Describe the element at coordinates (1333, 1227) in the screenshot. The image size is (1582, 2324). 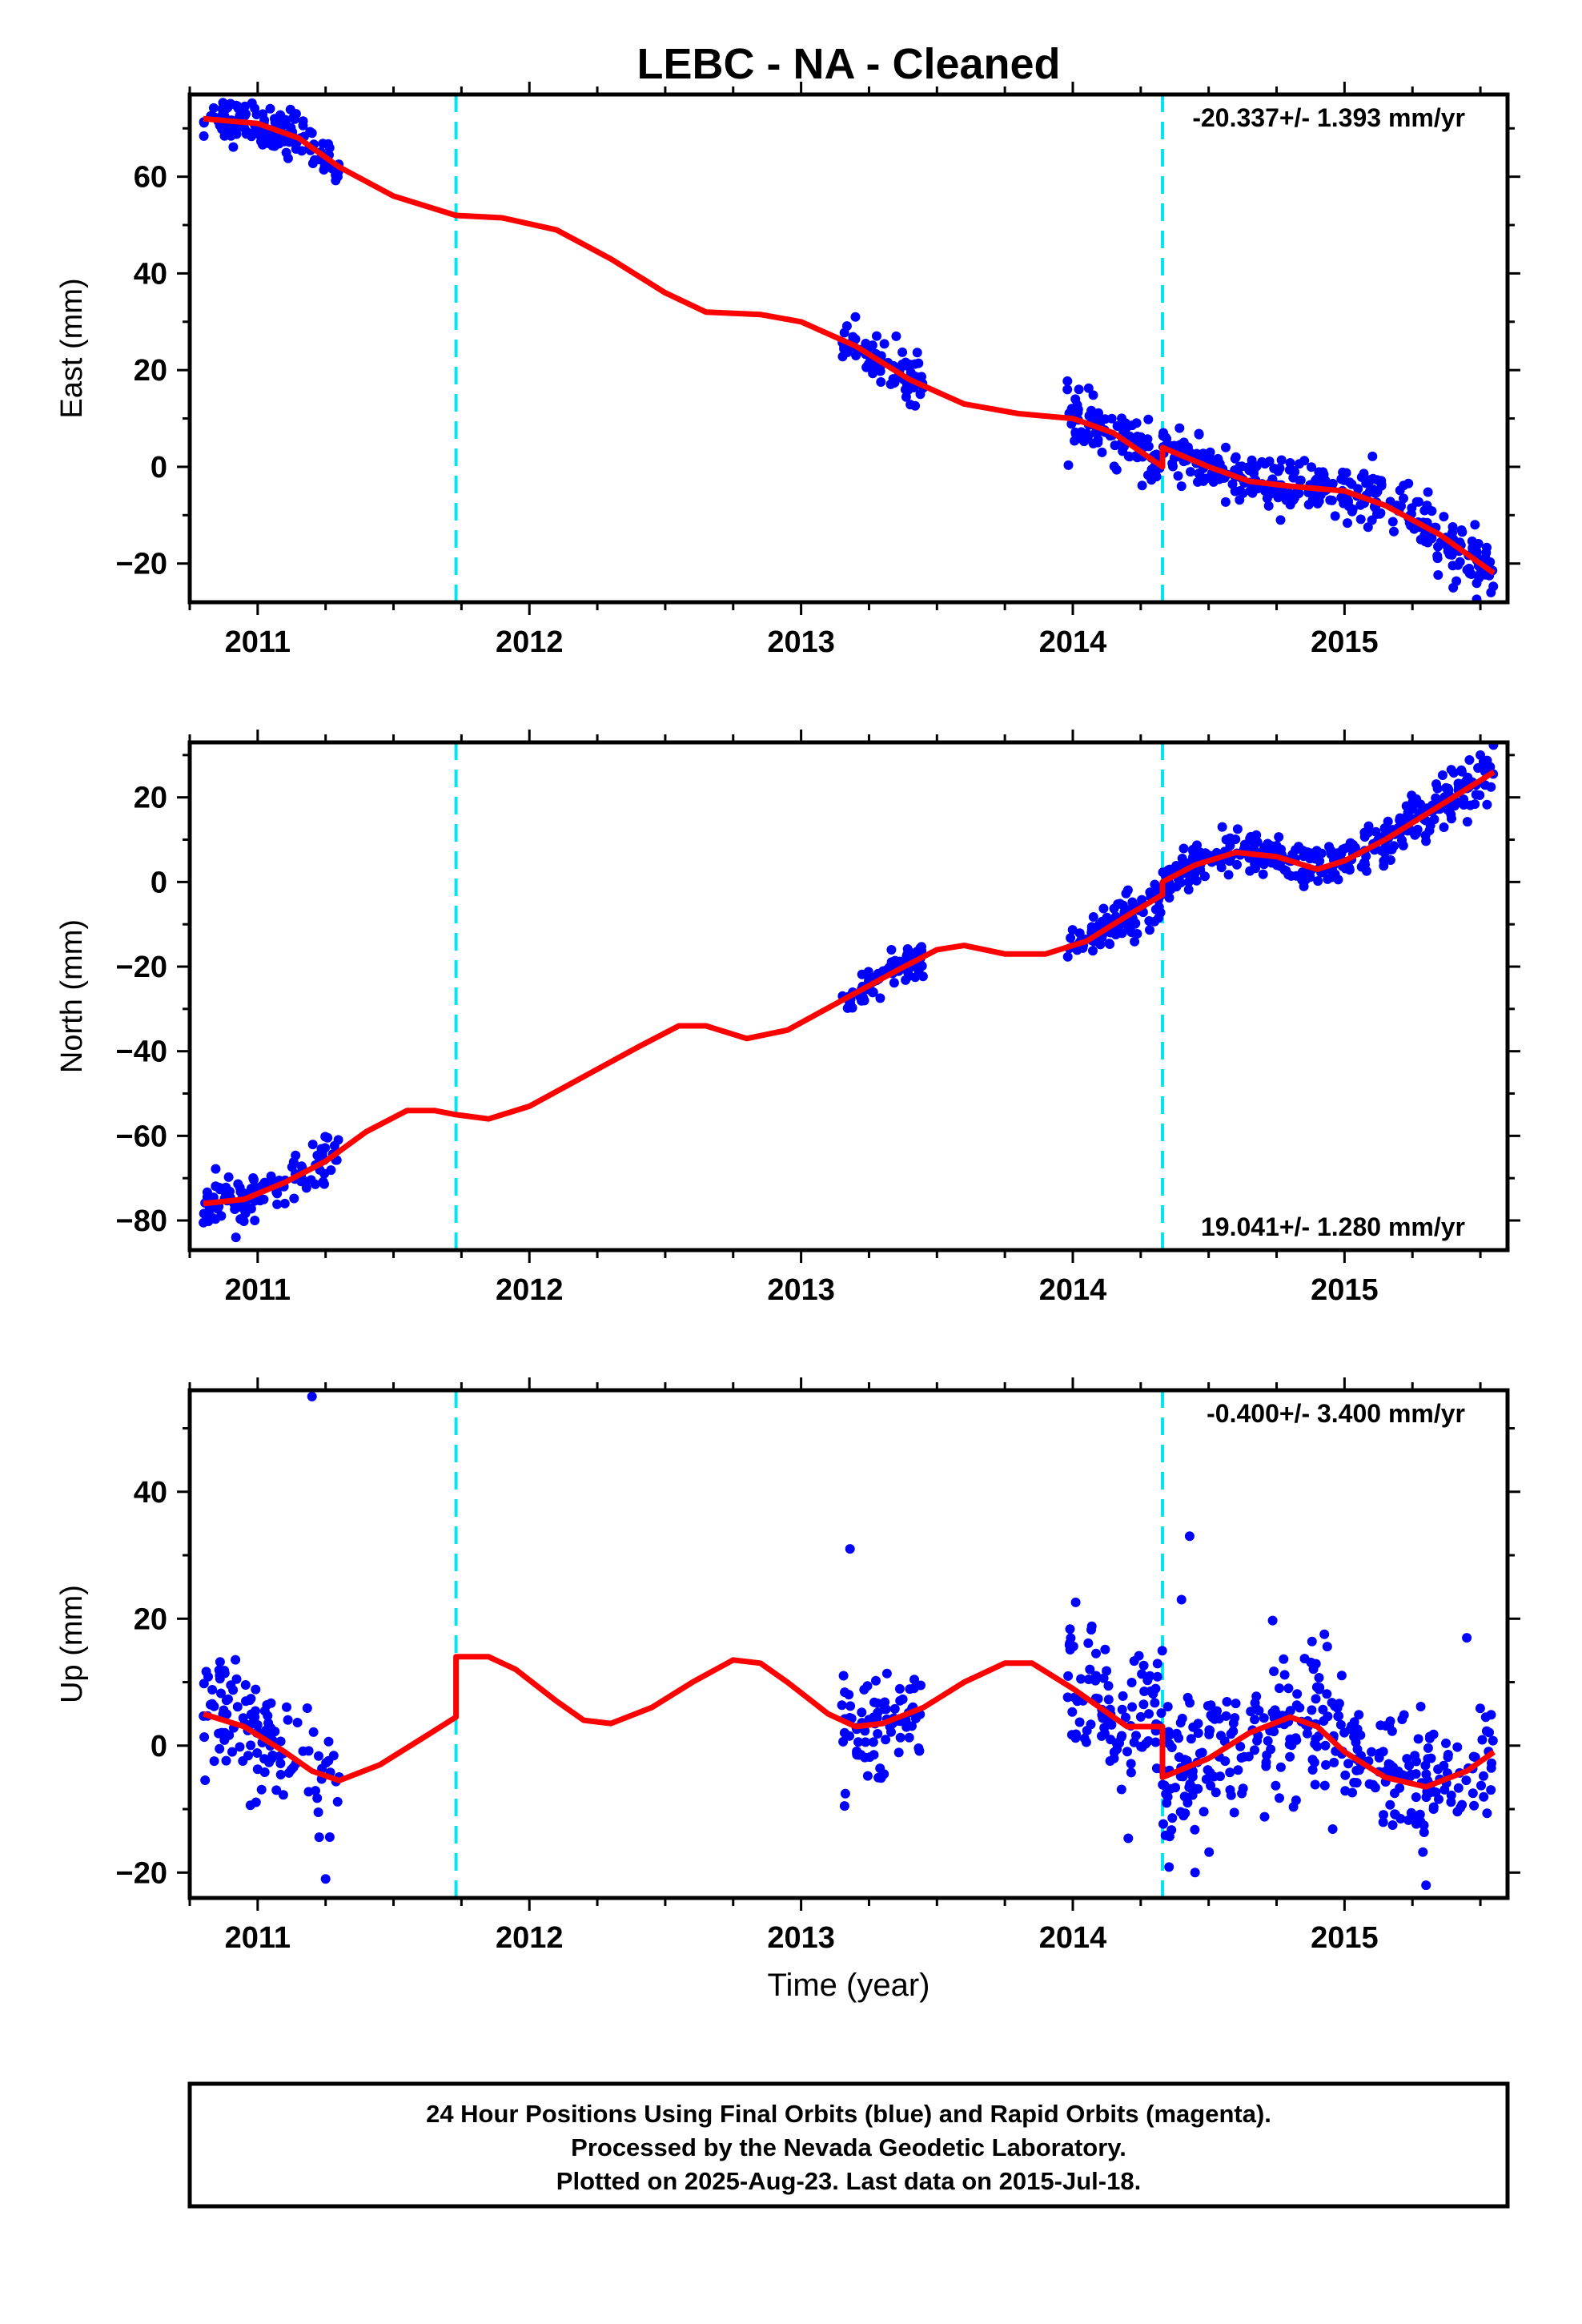
I see `north-rate-label: 19.041+/- 1.280 mm/yr` at that location.